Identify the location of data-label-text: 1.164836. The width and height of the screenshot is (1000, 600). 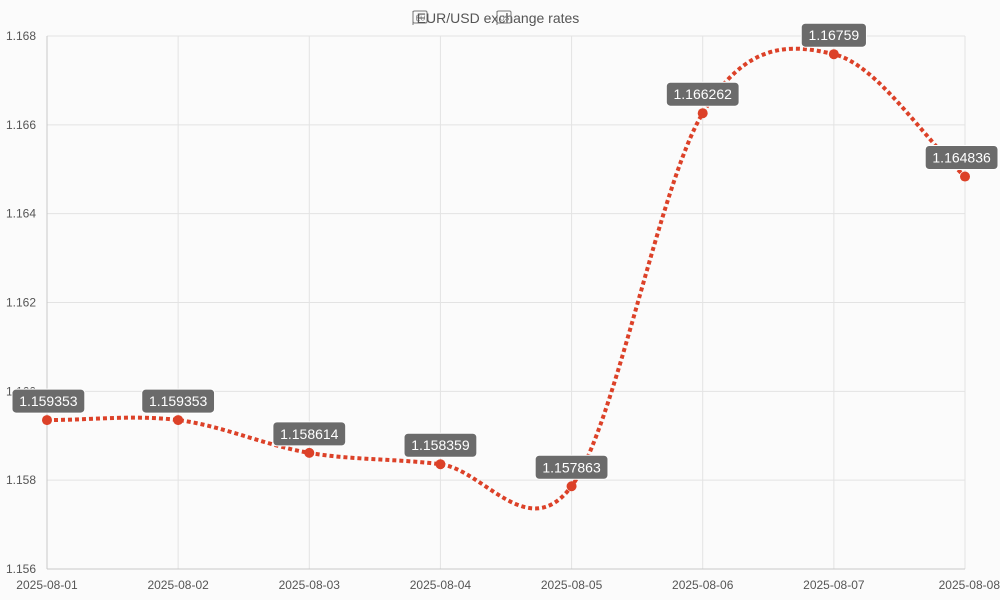
(961, 158).